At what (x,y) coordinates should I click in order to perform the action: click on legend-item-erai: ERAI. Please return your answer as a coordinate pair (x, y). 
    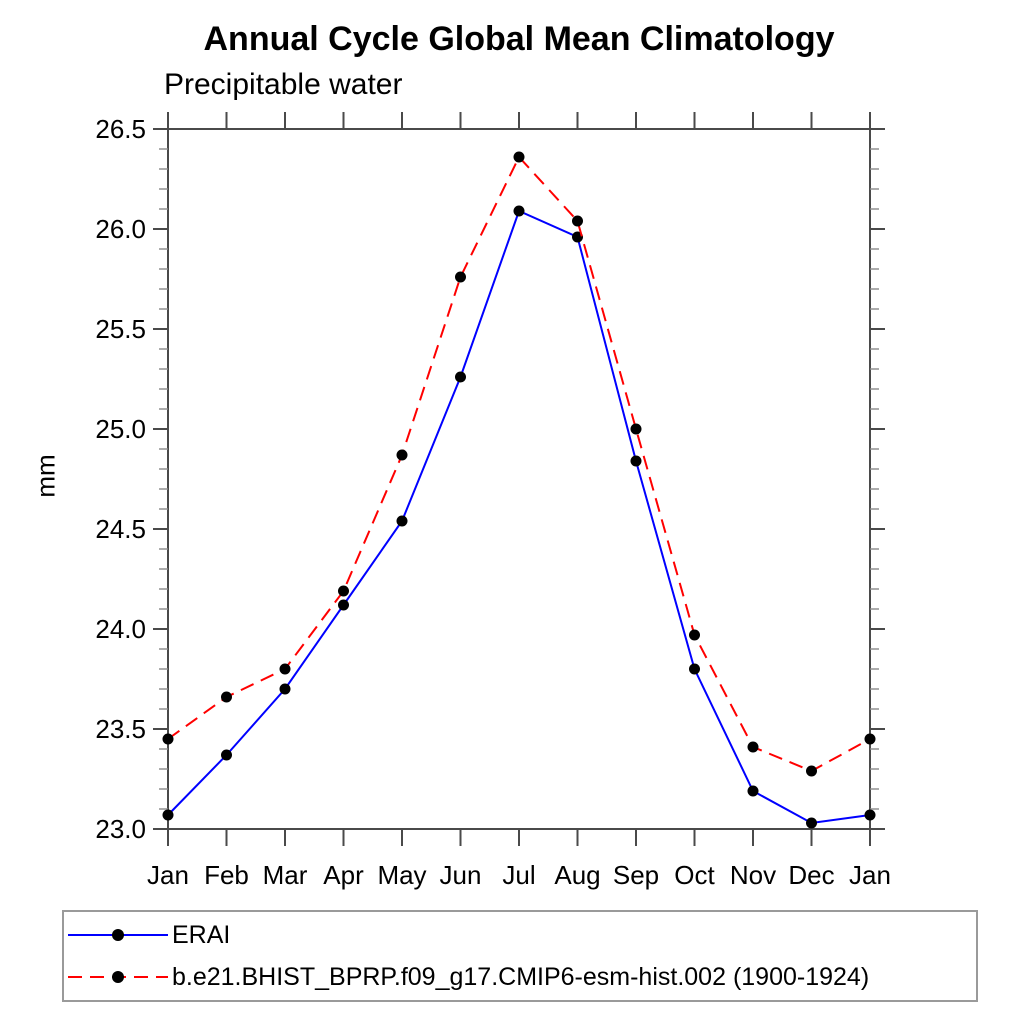
    Looking at the image, I should click on (521, 935).